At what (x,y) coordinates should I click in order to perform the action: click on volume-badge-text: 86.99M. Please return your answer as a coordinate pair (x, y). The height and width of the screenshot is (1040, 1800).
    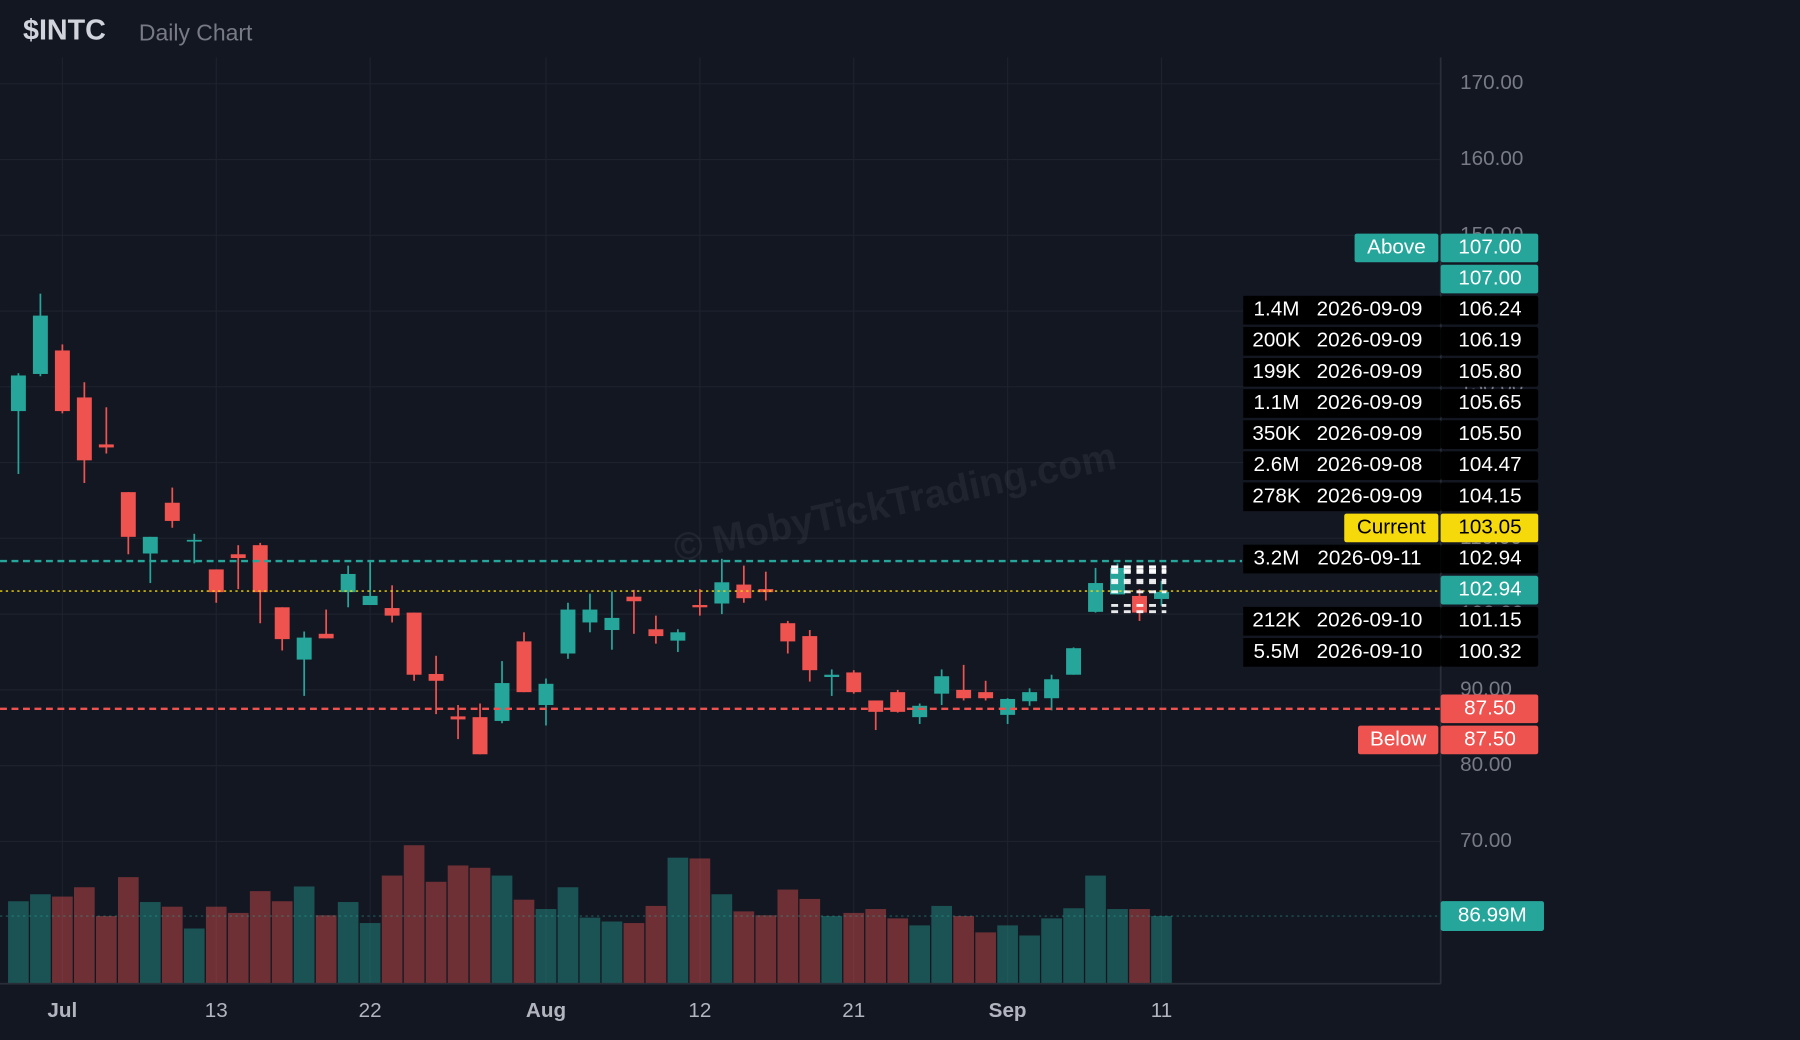
    Looking at the image, I should click on (1492, 915).